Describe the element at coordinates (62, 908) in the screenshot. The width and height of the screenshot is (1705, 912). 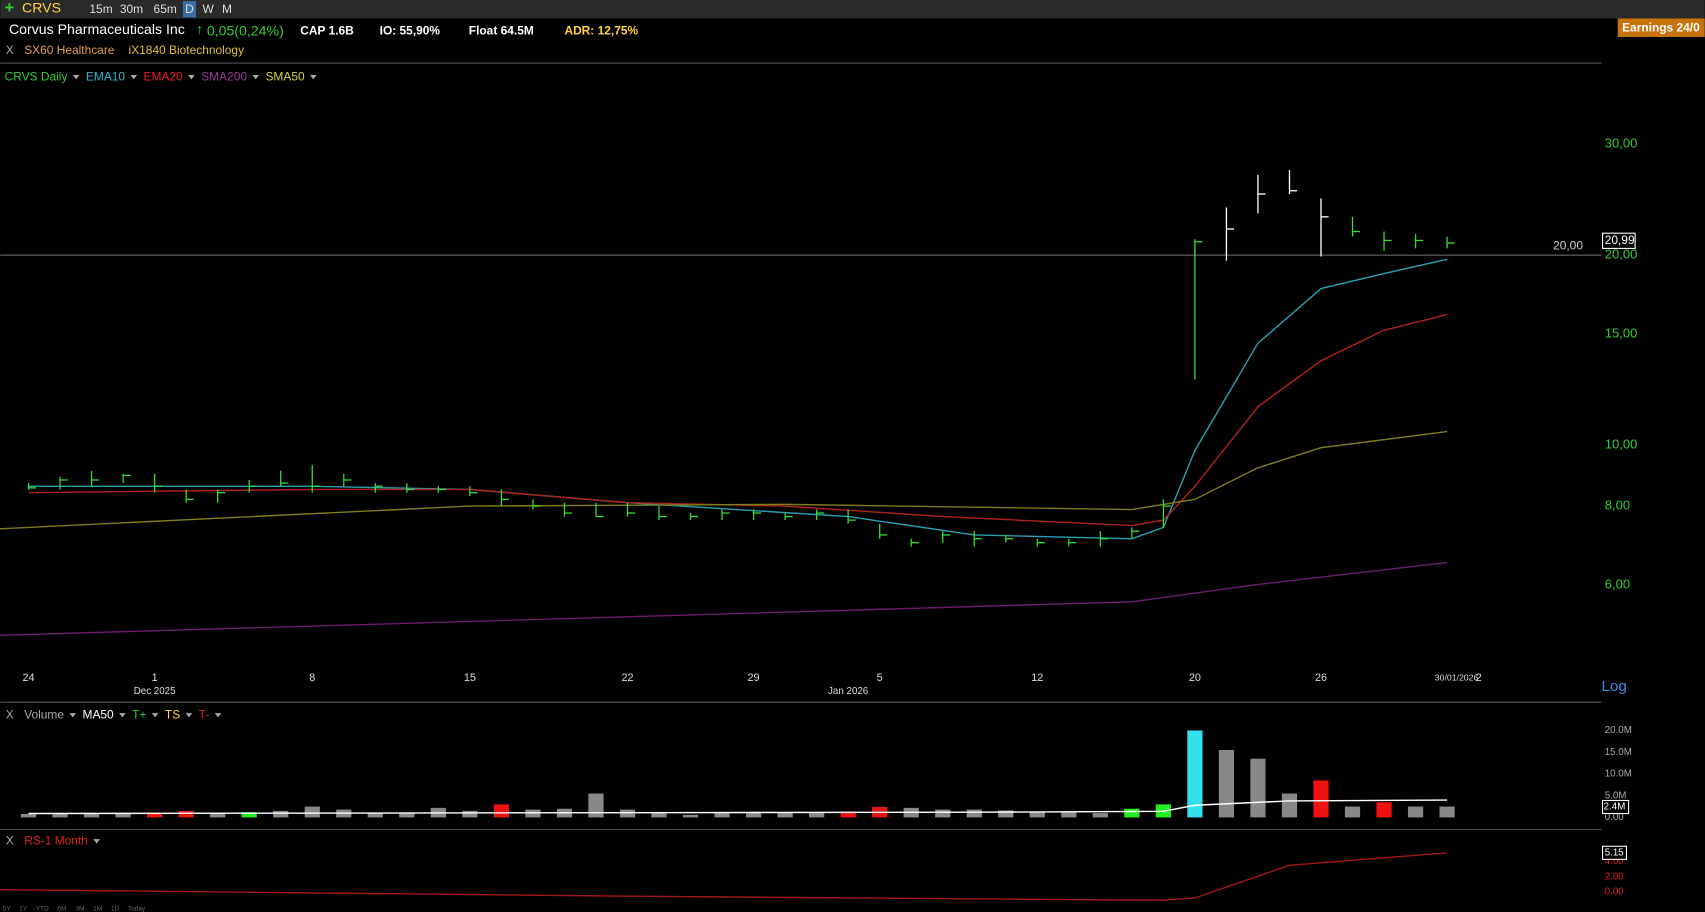
I see `range-button: 6M` at that location.